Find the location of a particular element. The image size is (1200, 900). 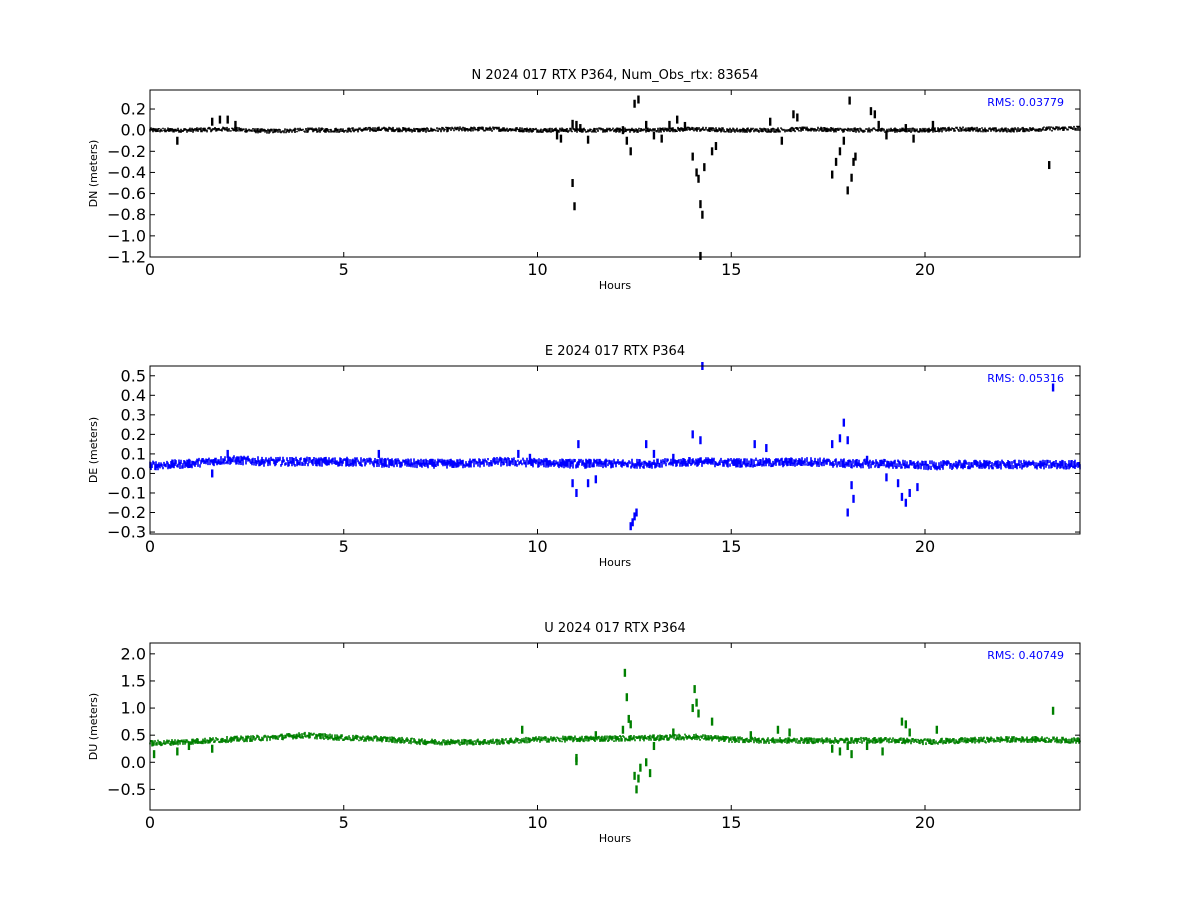

y-tick-label: −1.2 is located at coordinates (126, 257).